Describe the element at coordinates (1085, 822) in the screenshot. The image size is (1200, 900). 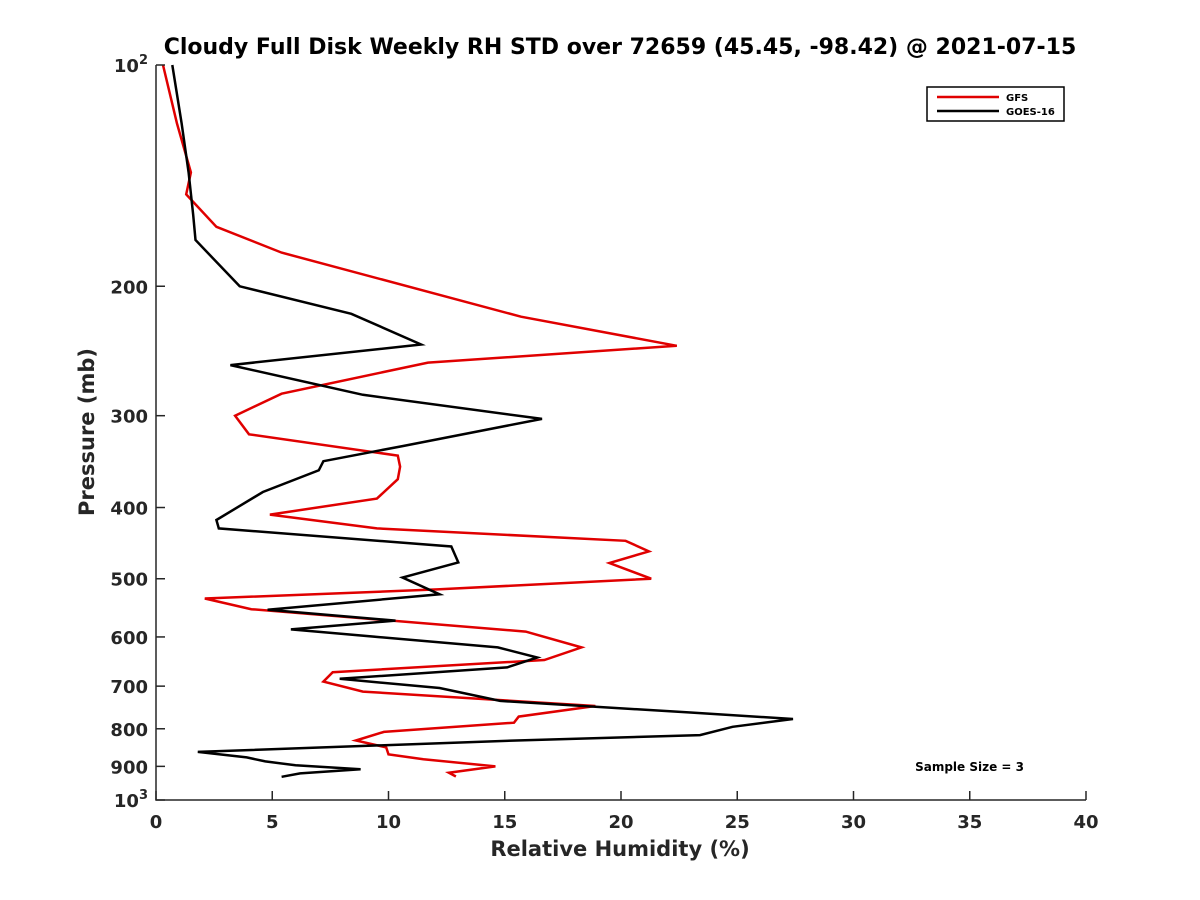
I see `x-tick-label: 40` at that location.